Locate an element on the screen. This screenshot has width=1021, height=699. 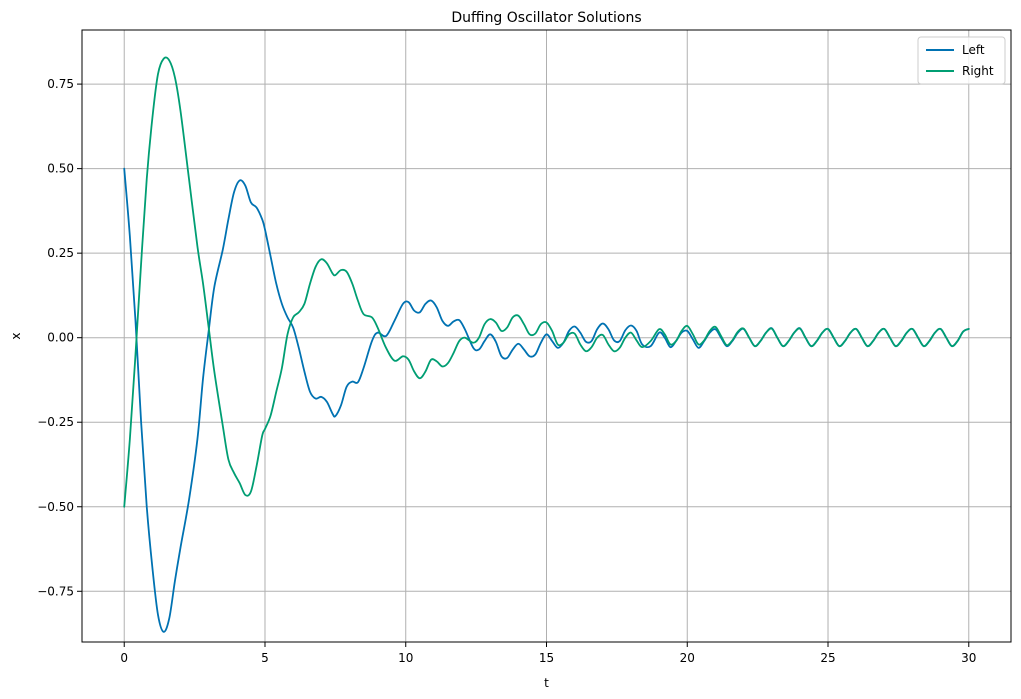
x-tick-label: 30 is located at coordinates (968, 658).